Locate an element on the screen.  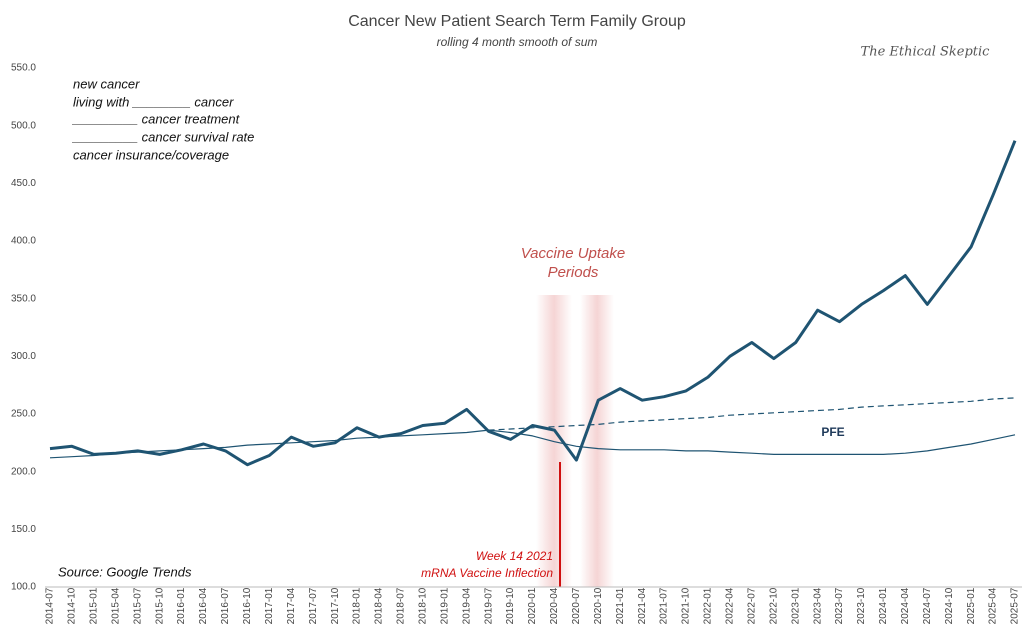
x-tick-label: 2016-01 is located at coordinates (181, 605).